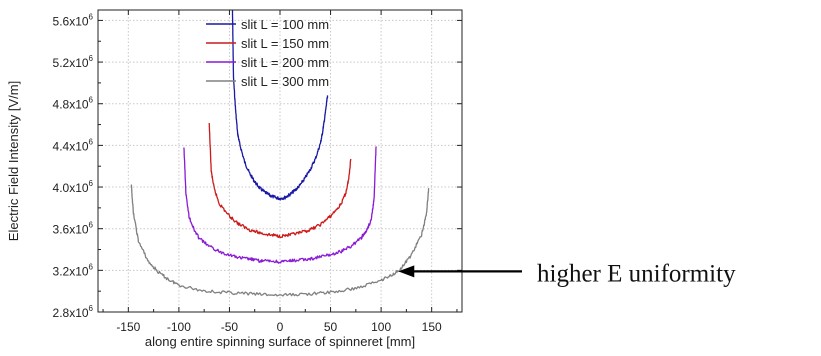 Image resolution: width=821 pixels, height=356 pixels. What do you see at coordinates (381, 327) in the screenshot?
I see `x-tick-label: 100` at bounding box center [381, 327].